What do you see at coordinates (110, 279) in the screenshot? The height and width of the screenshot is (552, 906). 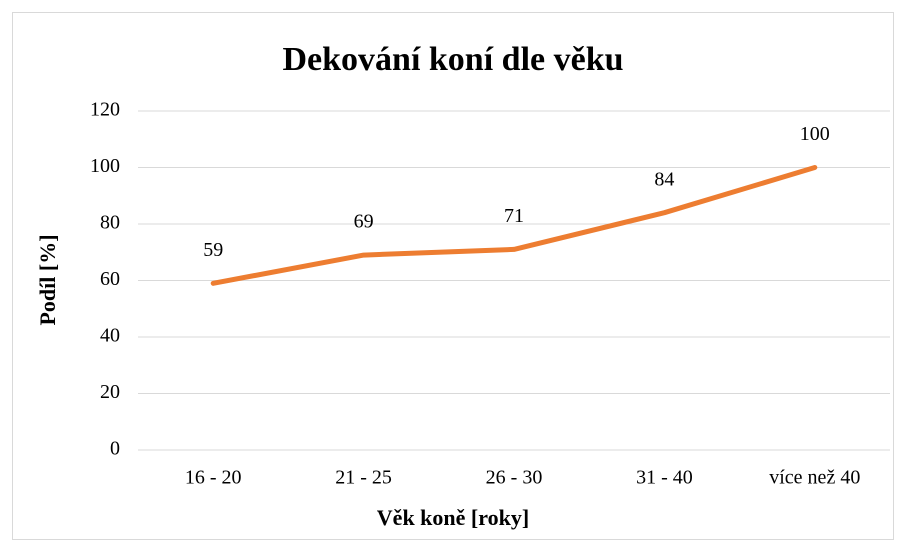 I see `y-tick-label: 60` at bounding box center [110, 279].